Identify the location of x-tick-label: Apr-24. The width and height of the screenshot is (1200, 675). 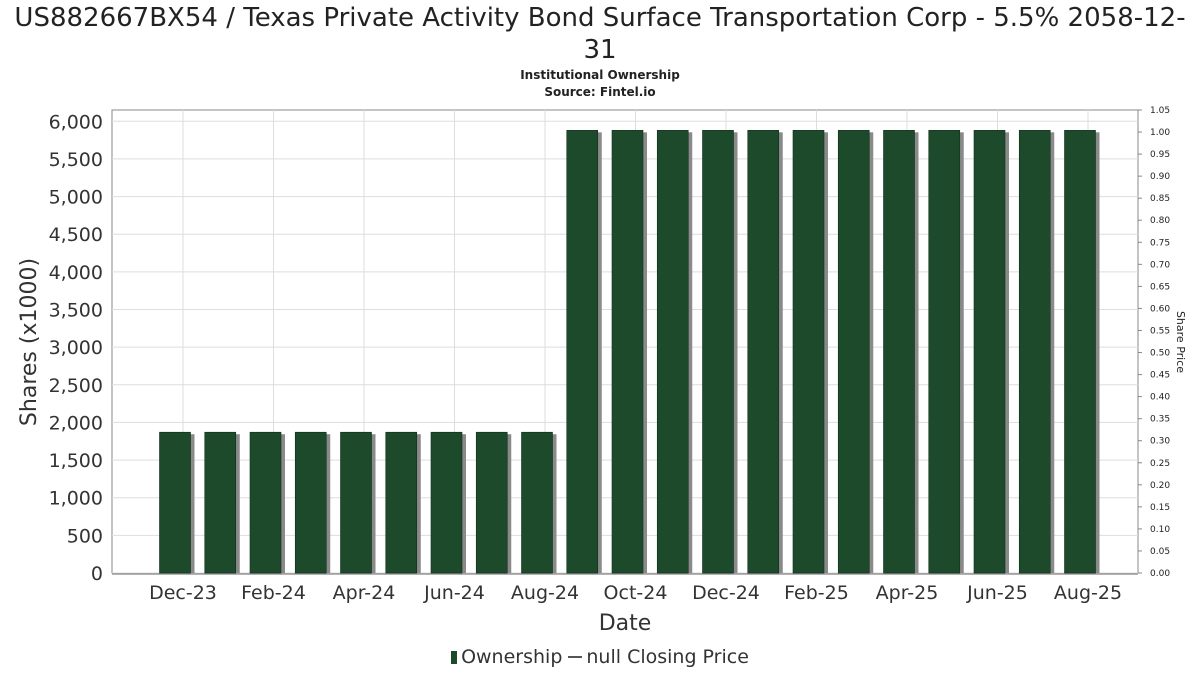
(364, 593).